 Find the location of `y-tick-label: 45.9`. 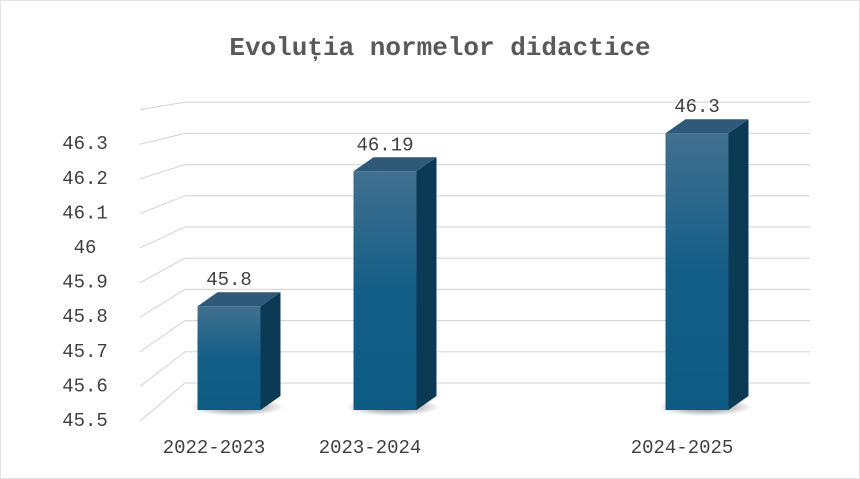

y-tick-label: 45.9 is located at coordinates (85, 283).